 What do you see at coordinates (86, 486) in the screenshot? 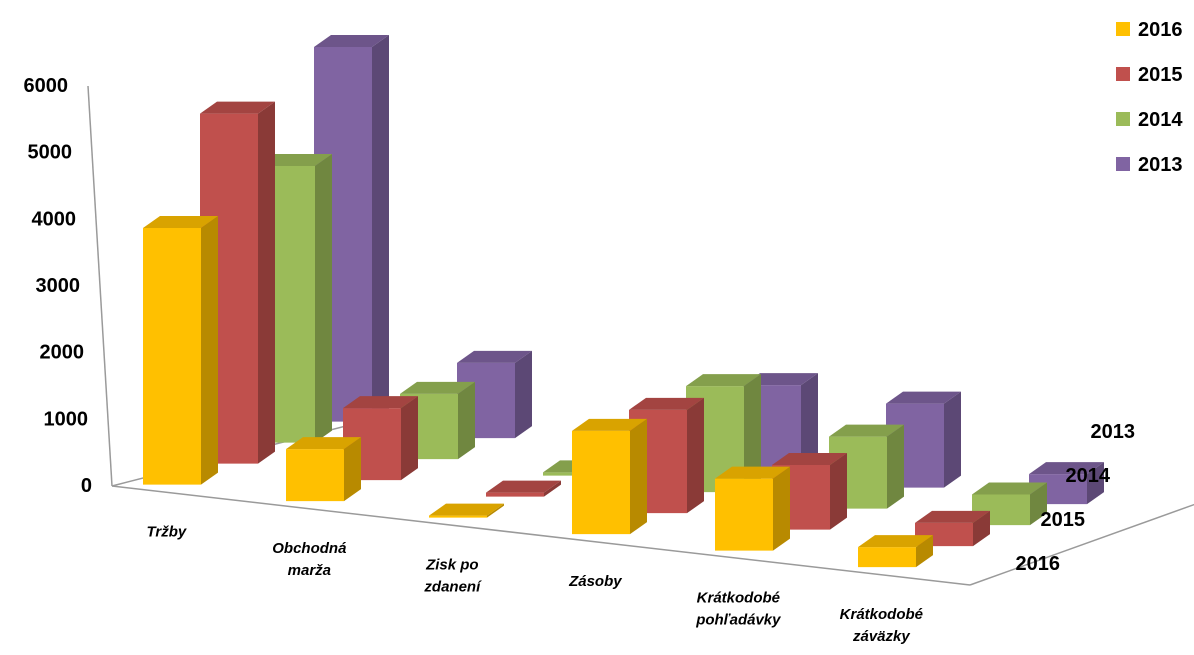
I see `y-tick-label: 0` at bounding box center [86, 486].